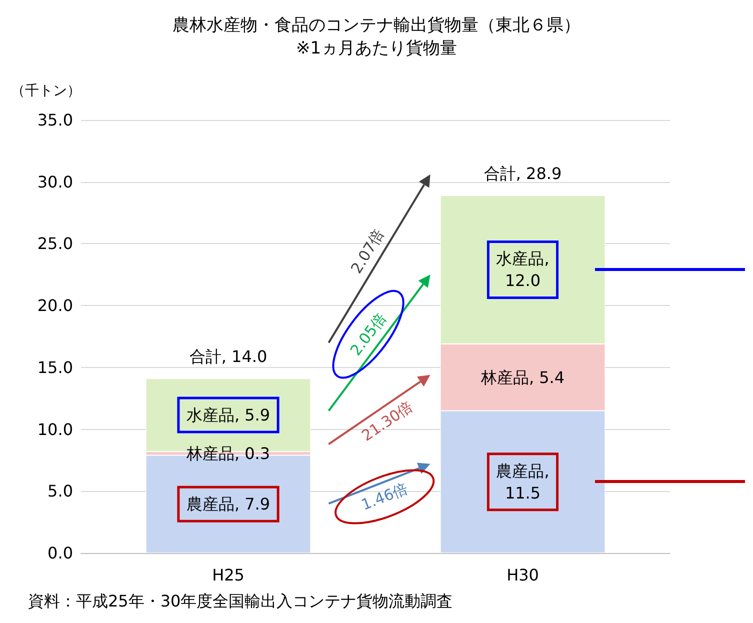 Image resolution: width=753 pixels, height=623 pixels. I want to click on y-tick-label: 35.0, so click(55, 120).